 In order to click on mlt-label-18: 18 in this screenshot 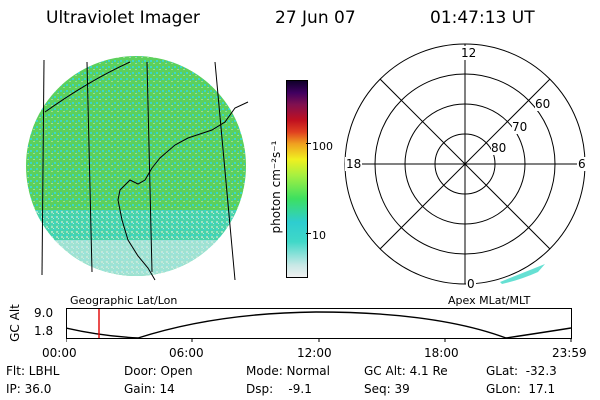, I will do `click(354, 164)`.